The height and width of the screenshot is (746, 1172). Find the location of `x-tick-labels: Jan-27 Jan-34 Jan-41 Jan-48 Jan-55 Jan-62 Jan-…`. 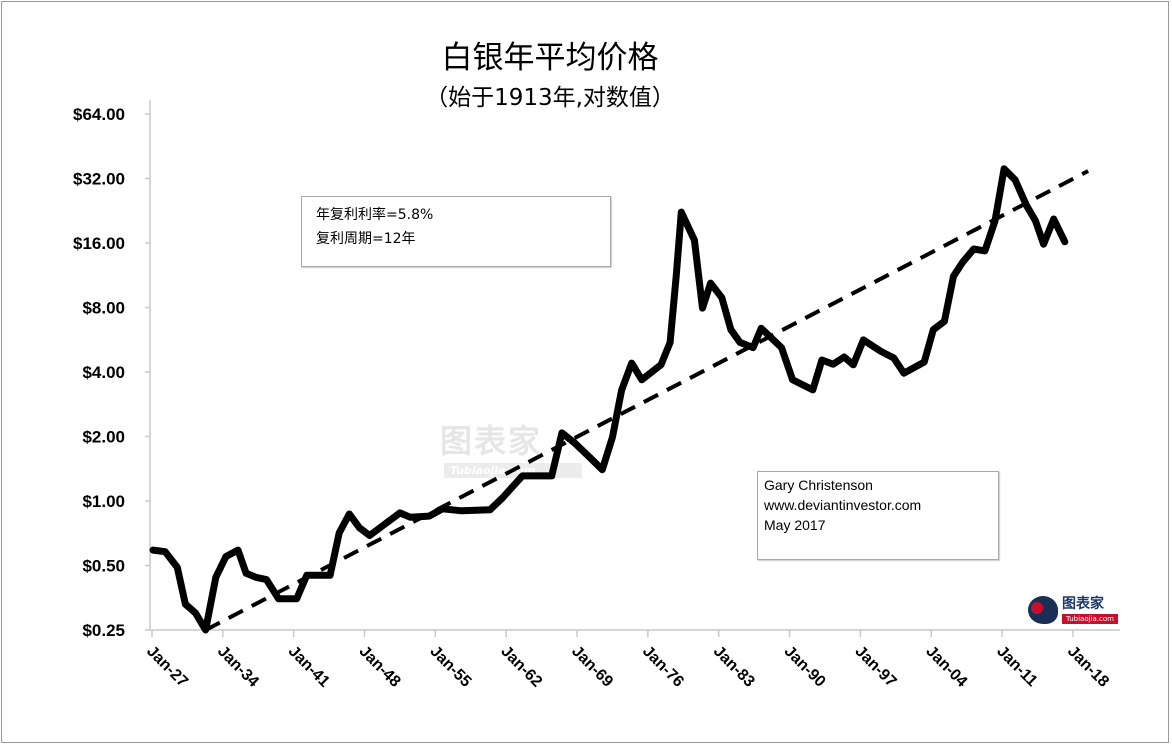

x-tick-labels: Jan-27 Jan-34 Jan-41 Jan-48 Jan-55 Jan-62 Jan-… is located at coordinates (627, 667).